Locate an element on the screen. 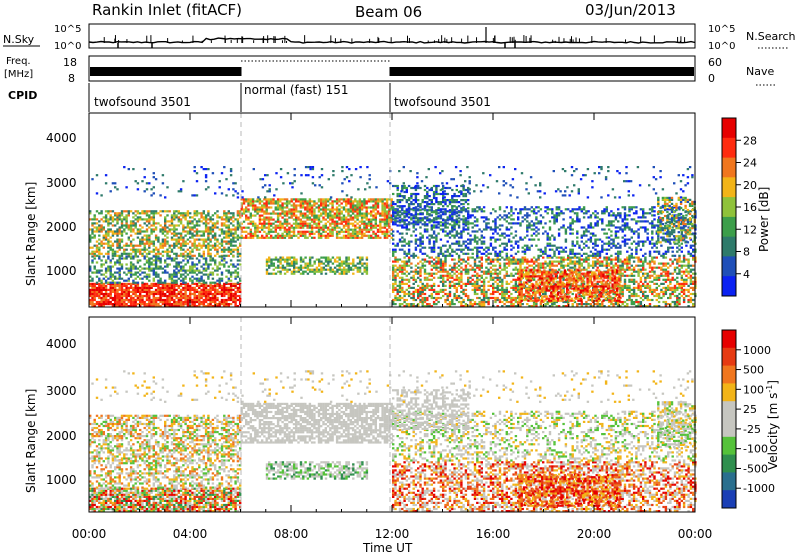  freq-tick-8: 8 is located at coordinates (71, 78).